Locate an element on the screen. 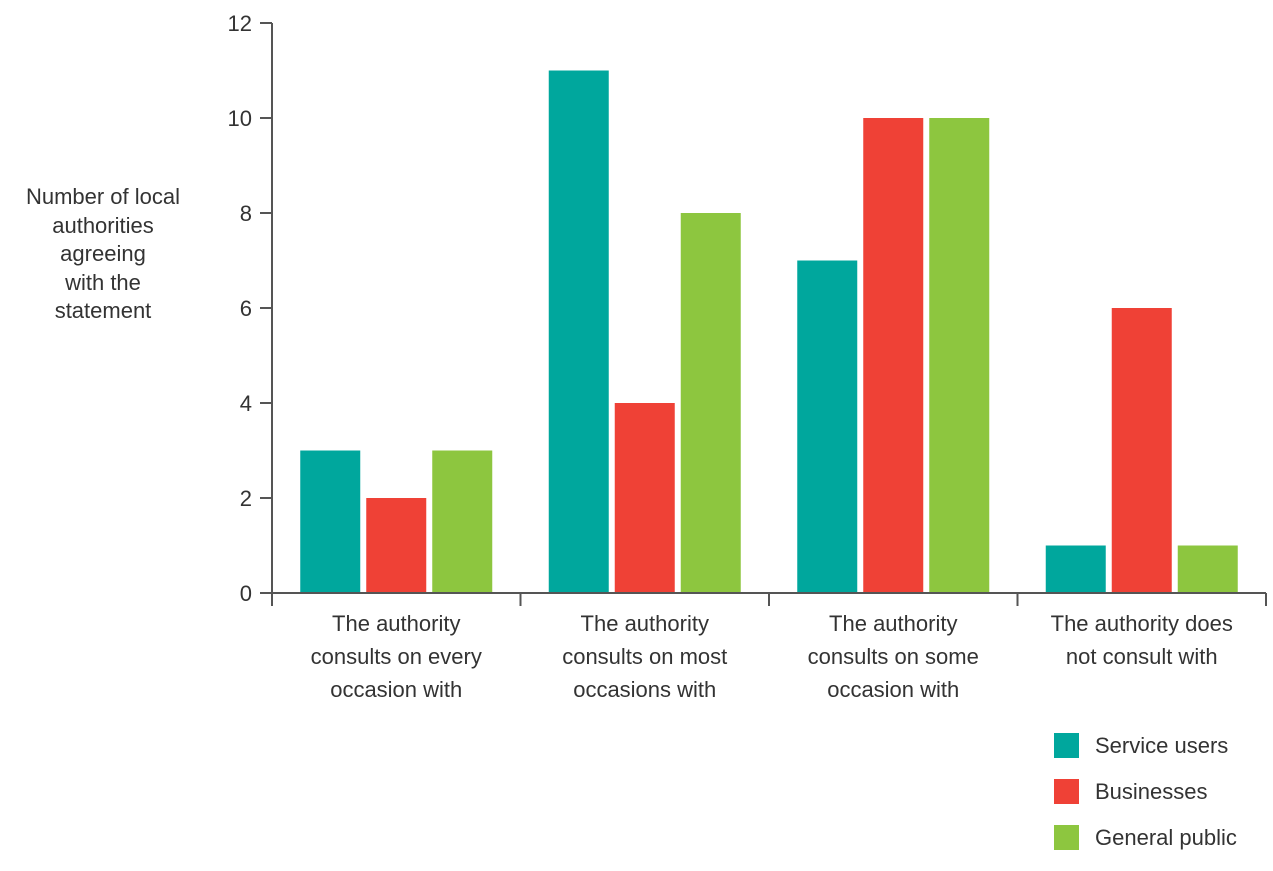 Image resolution: width=1273 pixels, height=871 pixels. y-axis-title-line: with the is located at coordinates (103, 282).